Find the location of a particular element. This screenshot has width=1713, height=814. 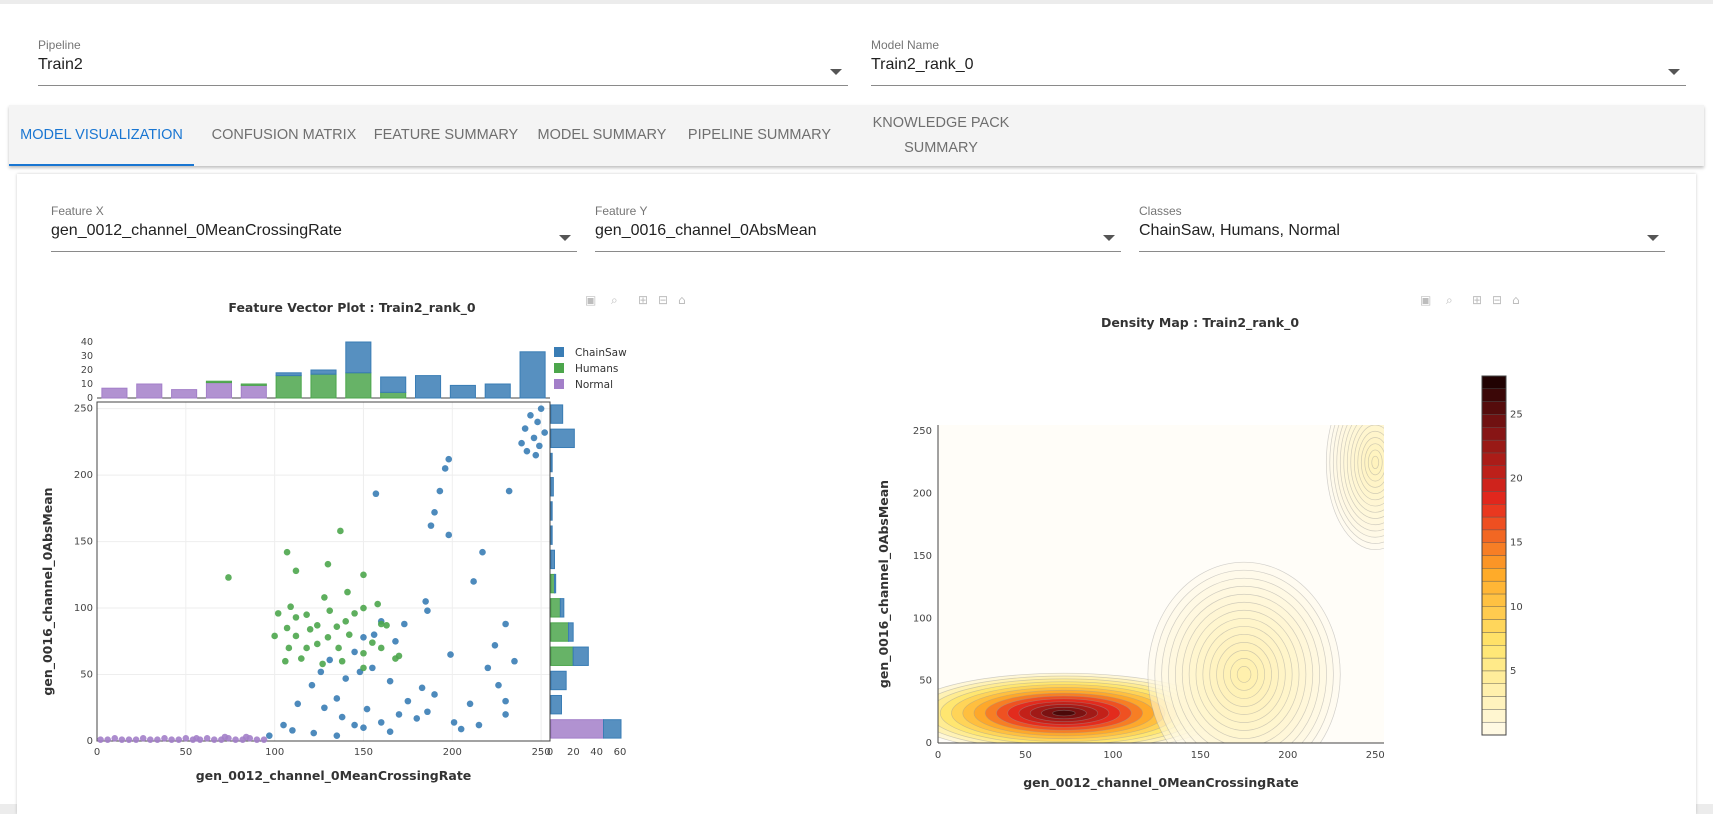

tab-knowledge-pack-summary: KNOWLEDGE PACK SUMMARY is located at coordinates (941, 135).